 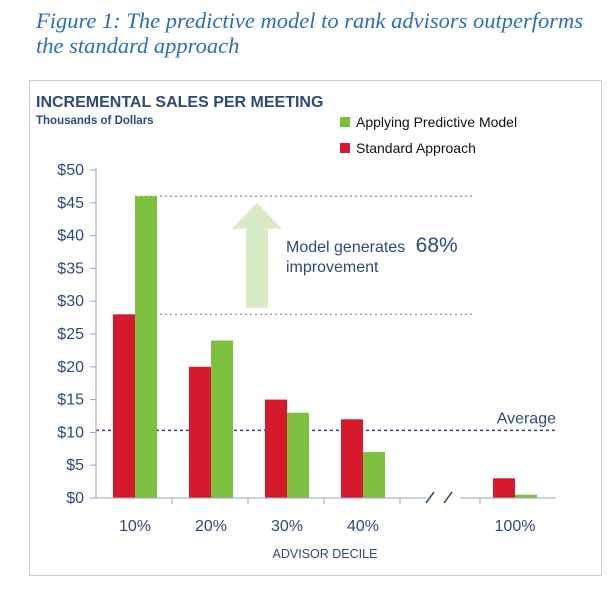 What do you see at coordinates (70, 236) in the screenshot?
I see `y-tick-label: $40` at bounding box center [70, 236].